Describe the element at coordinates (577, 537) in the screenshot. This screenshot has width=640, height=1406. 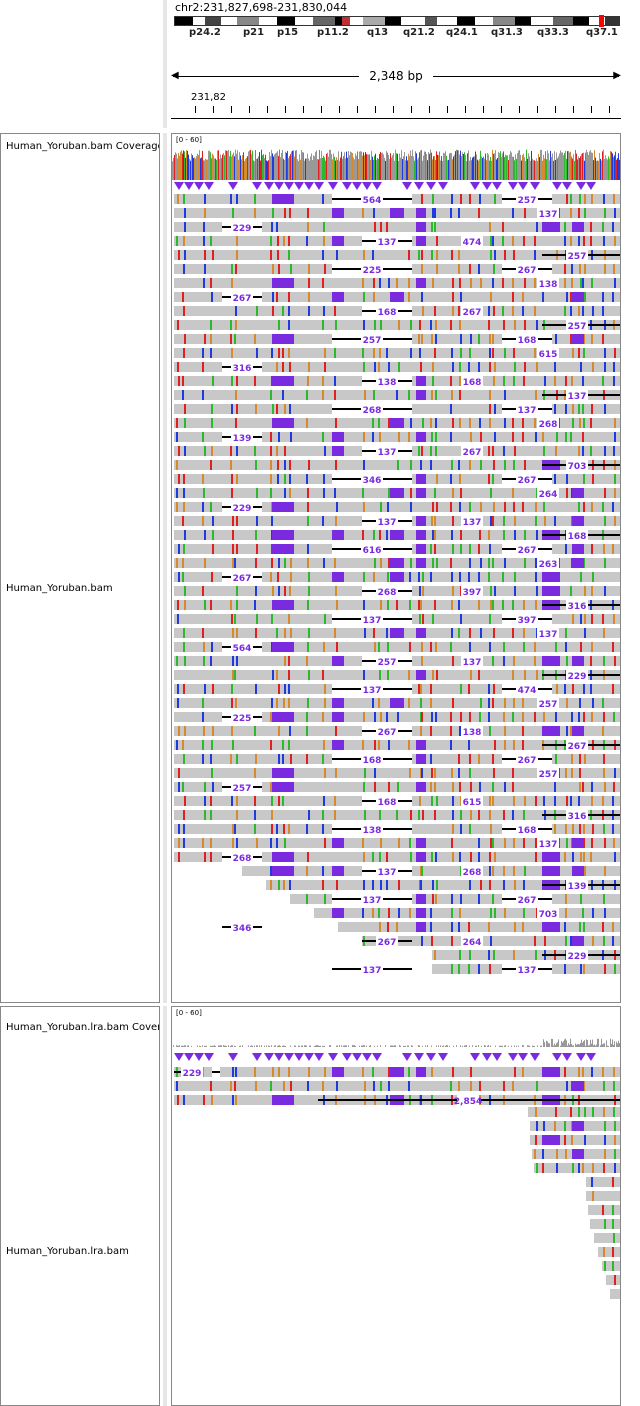
I see `junction-label: 168` at that location.